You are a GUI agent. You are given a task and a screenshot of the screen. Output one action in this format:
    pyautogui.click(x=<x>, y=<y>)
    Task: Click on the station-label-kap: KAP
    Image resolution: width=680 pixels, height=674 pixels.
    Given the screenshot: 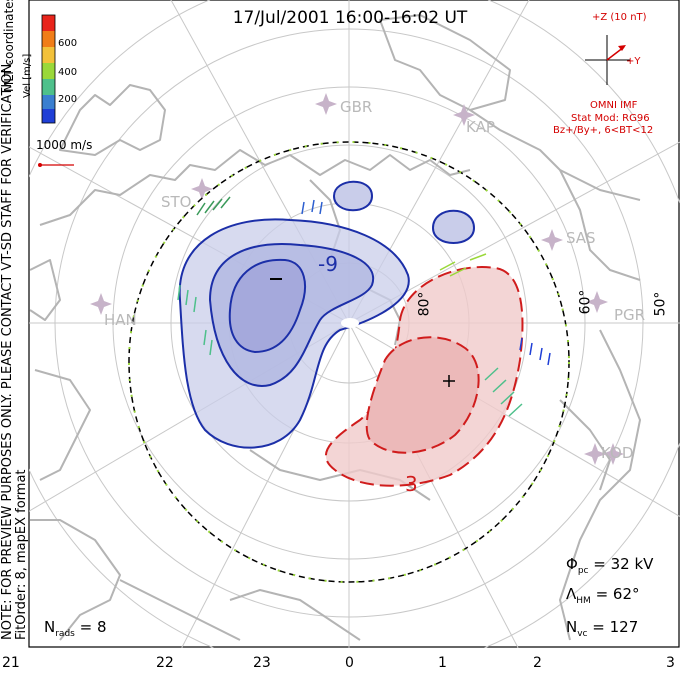 What is the action you would take?
    pyautogui.click(x=480, y=127)
    